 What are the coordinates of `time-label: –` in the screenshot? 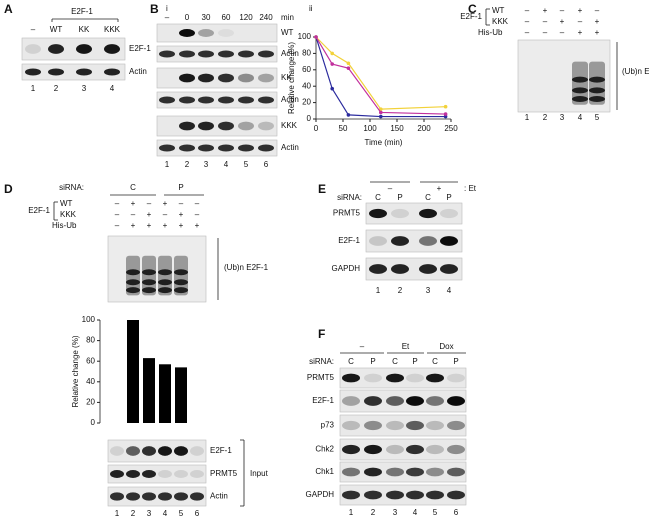 It's located at (167, 17).